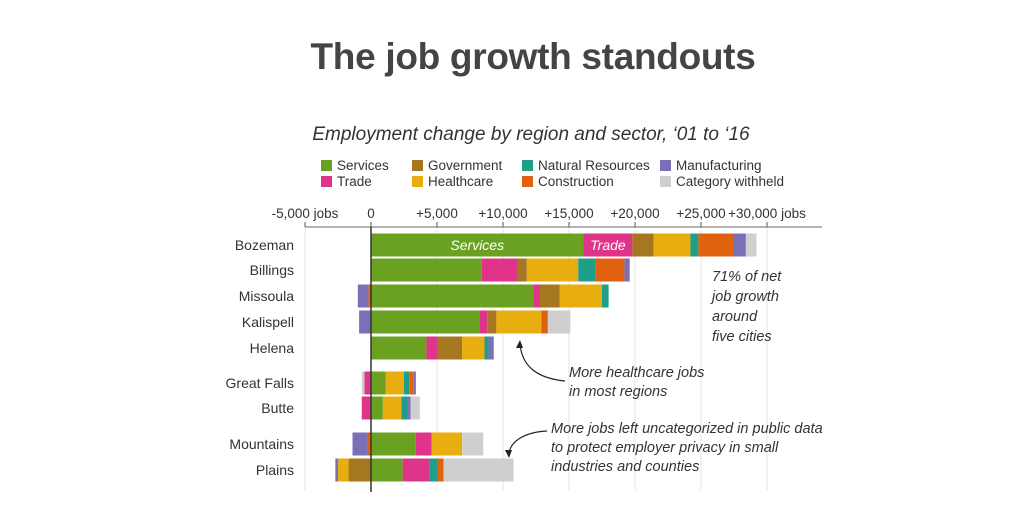 This screenshot has height=510, width=1024. I want to click on region-label: Mountains, so click(261, 444).